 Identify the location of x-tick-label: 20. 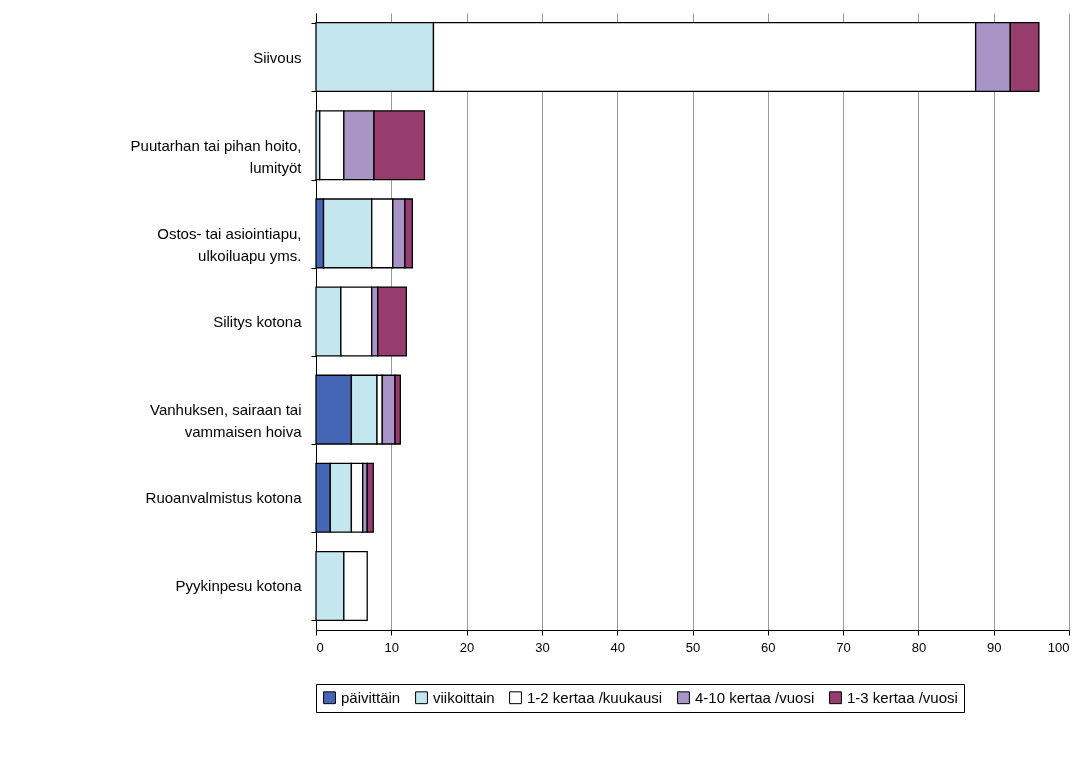
(467, 647).